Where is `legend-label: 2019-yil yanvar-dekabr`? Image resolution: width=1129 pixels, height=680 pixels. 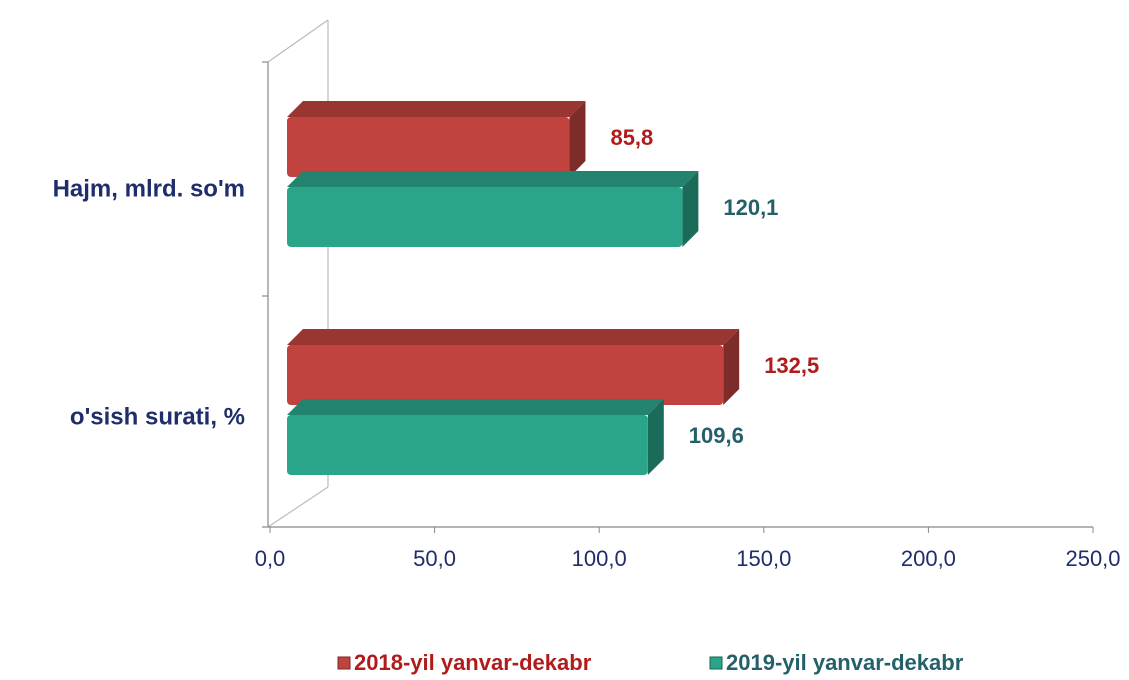 legend-label: 2019-yil yanvar-dekabr is located at coordinates (845, 662).